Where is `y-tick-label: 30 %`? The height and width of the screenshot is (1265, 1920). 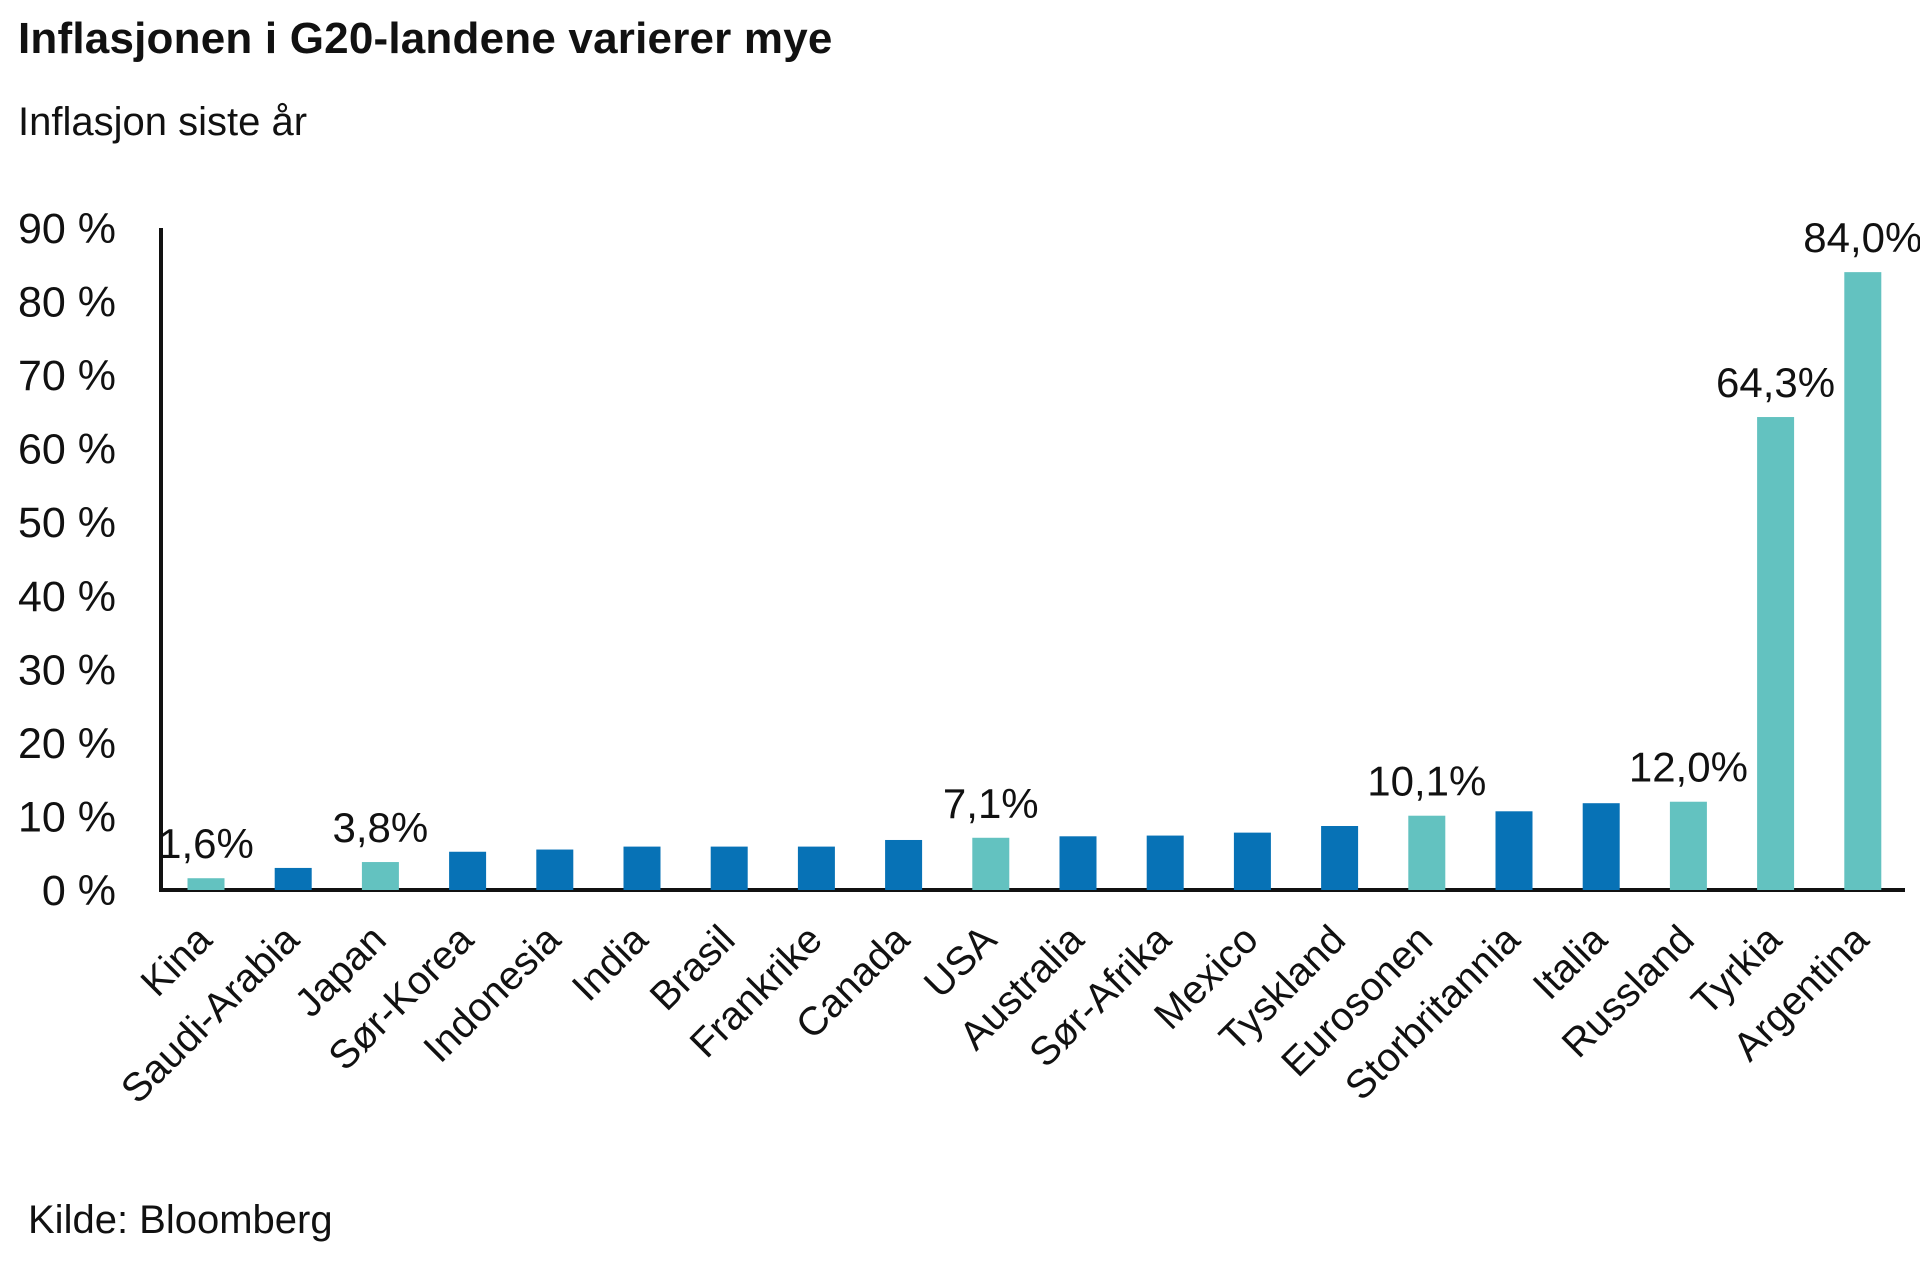
y-tick-label: 30 % is located at coordinates (67, 670).